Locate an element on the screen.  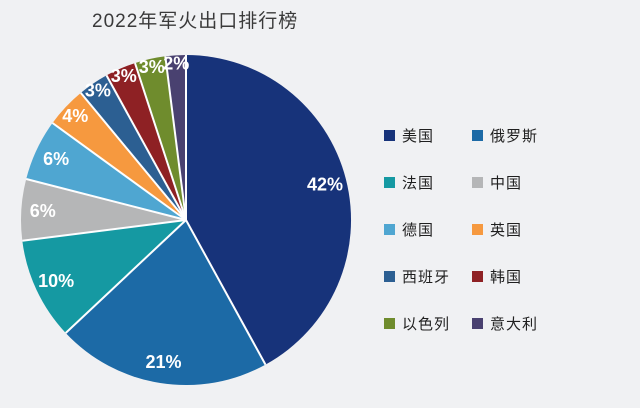
pie-slice-法国 is located at coordinates (104, 276).